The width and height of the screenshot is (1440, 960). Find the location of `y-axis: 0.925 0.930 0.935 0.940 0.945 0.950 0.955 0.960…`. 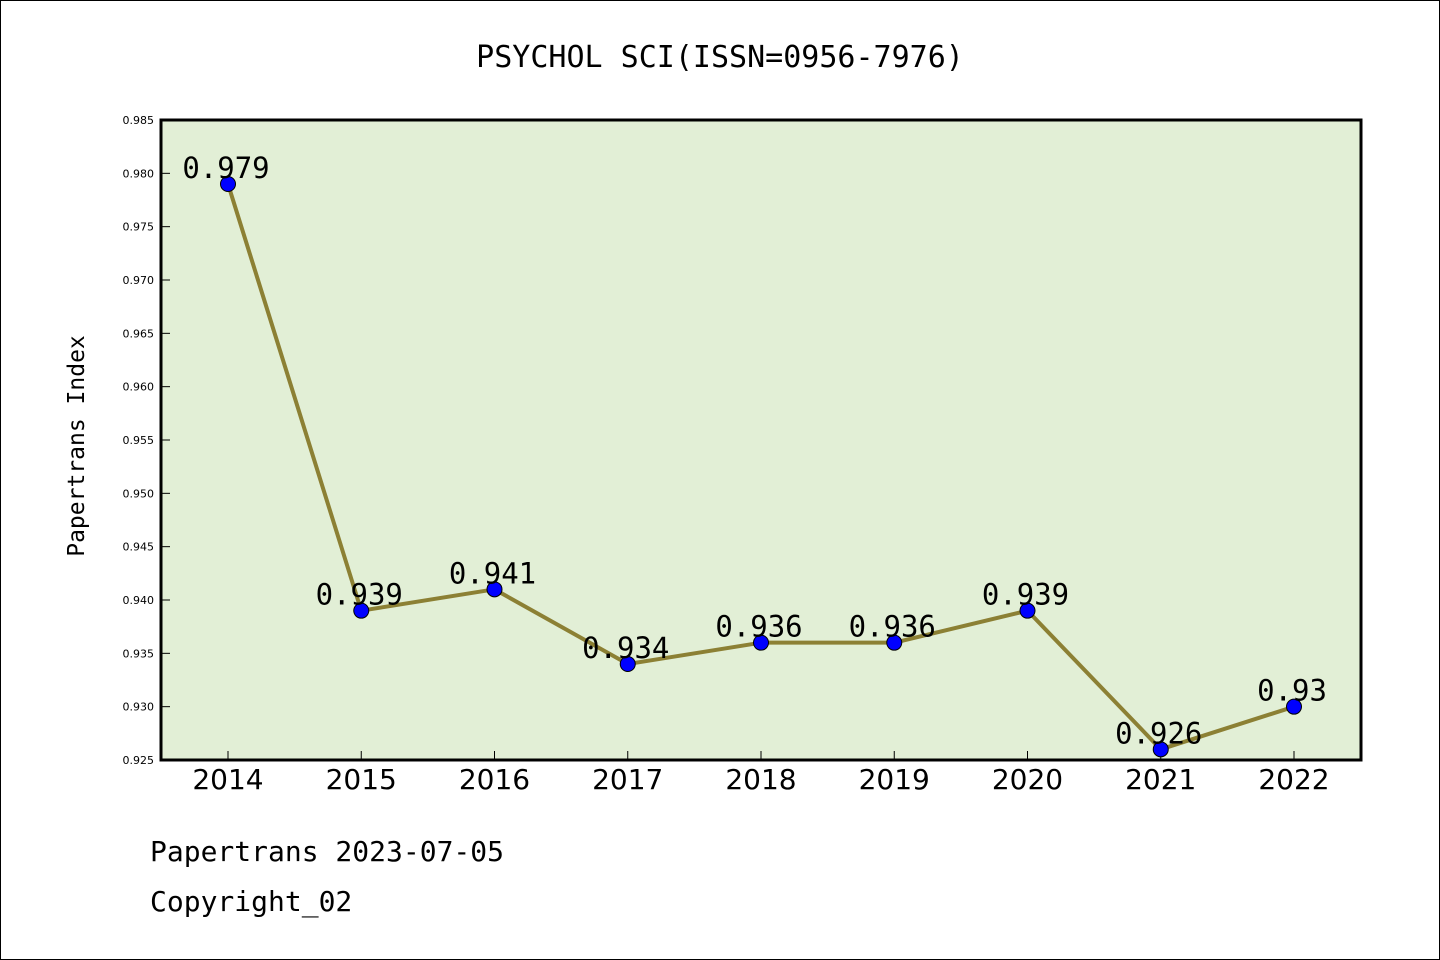

y-axis: 0.925 0.930 0.935 0.940 0.945 0.950 0.955 0.960… is located at coordinates (146, 440).